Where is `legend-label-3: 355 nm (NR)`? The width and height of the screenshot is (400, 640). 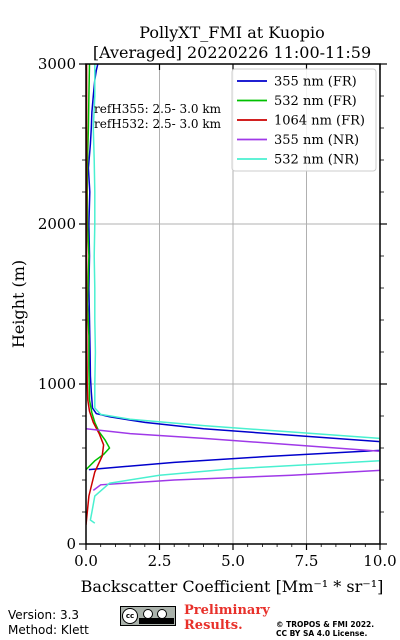
legend-label-3: 355 nm (NR) is located at coordinates (316, 140).